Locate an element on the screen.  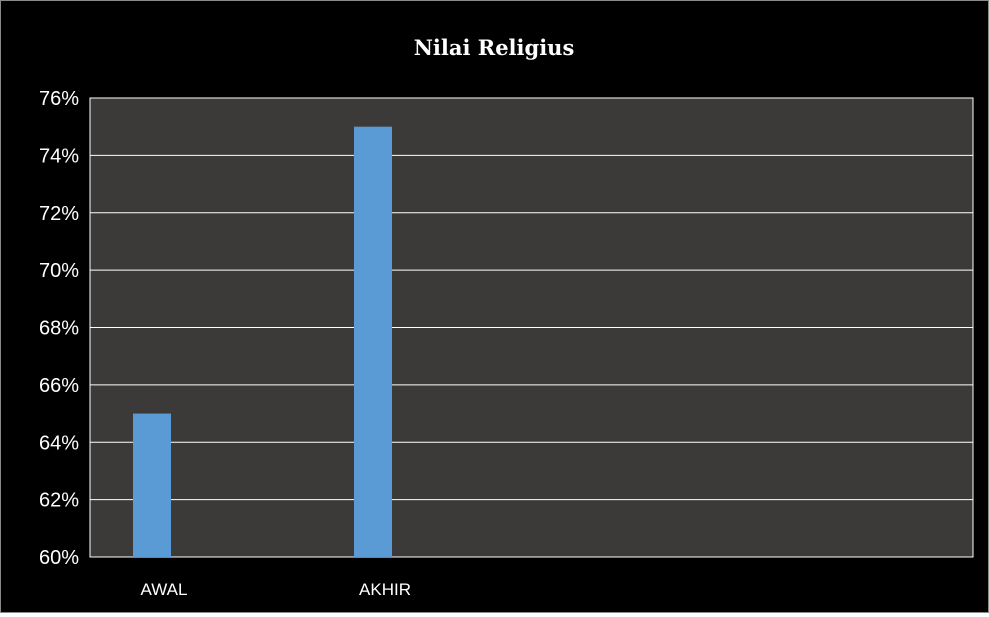
y-tick-label: 74% is located at coordinates (59, 156).